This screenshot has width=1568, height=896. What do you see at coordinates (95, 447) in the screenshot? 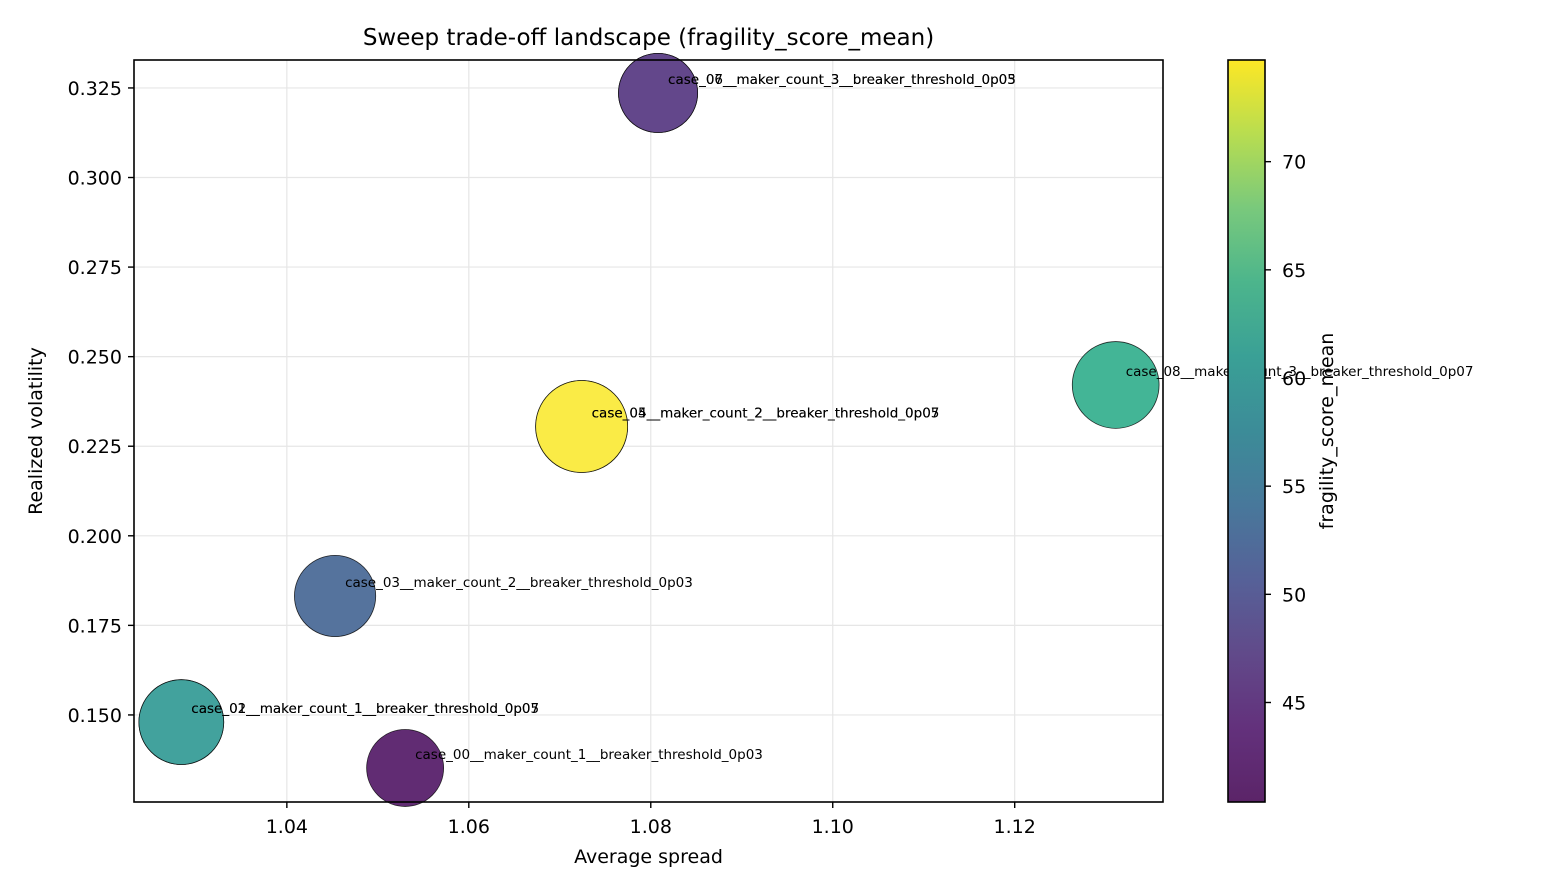
I see `y-tick-label: 0.225` at bounding box center [95, 447].